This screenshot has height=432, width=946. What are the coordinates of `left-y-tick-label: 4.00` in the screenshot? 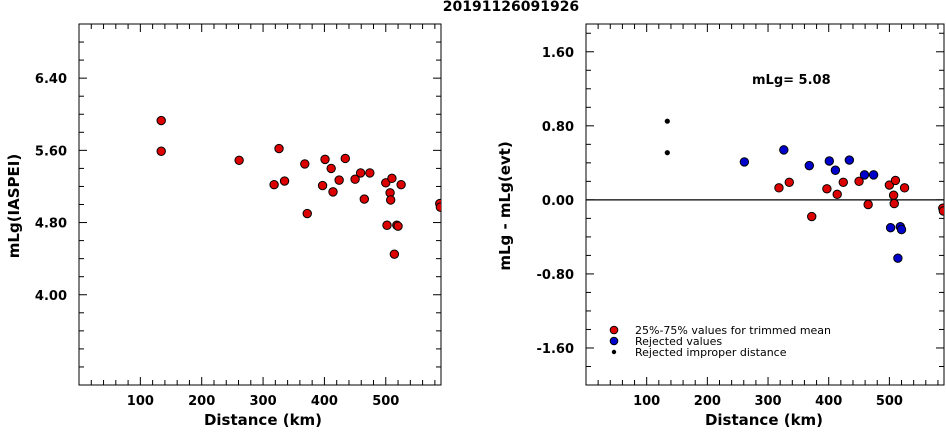 It's located at (51, 296).